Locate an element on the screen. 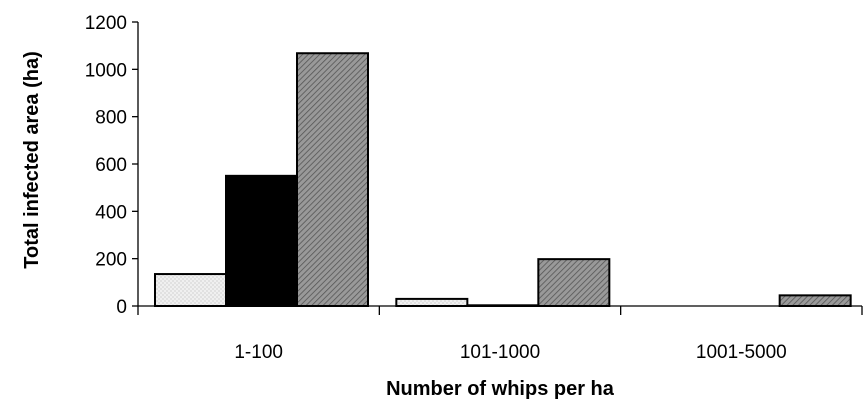  y-tick-label: 800 is located at coordinates (111, 118).